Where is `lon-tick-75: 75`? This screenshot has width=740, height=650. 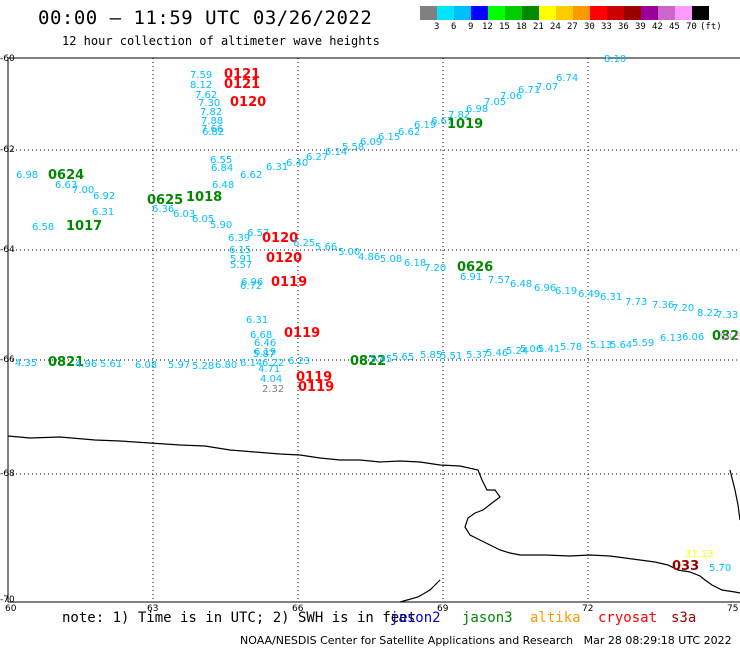 lon-tick-75: 75 is located at coordinates (733, 609).